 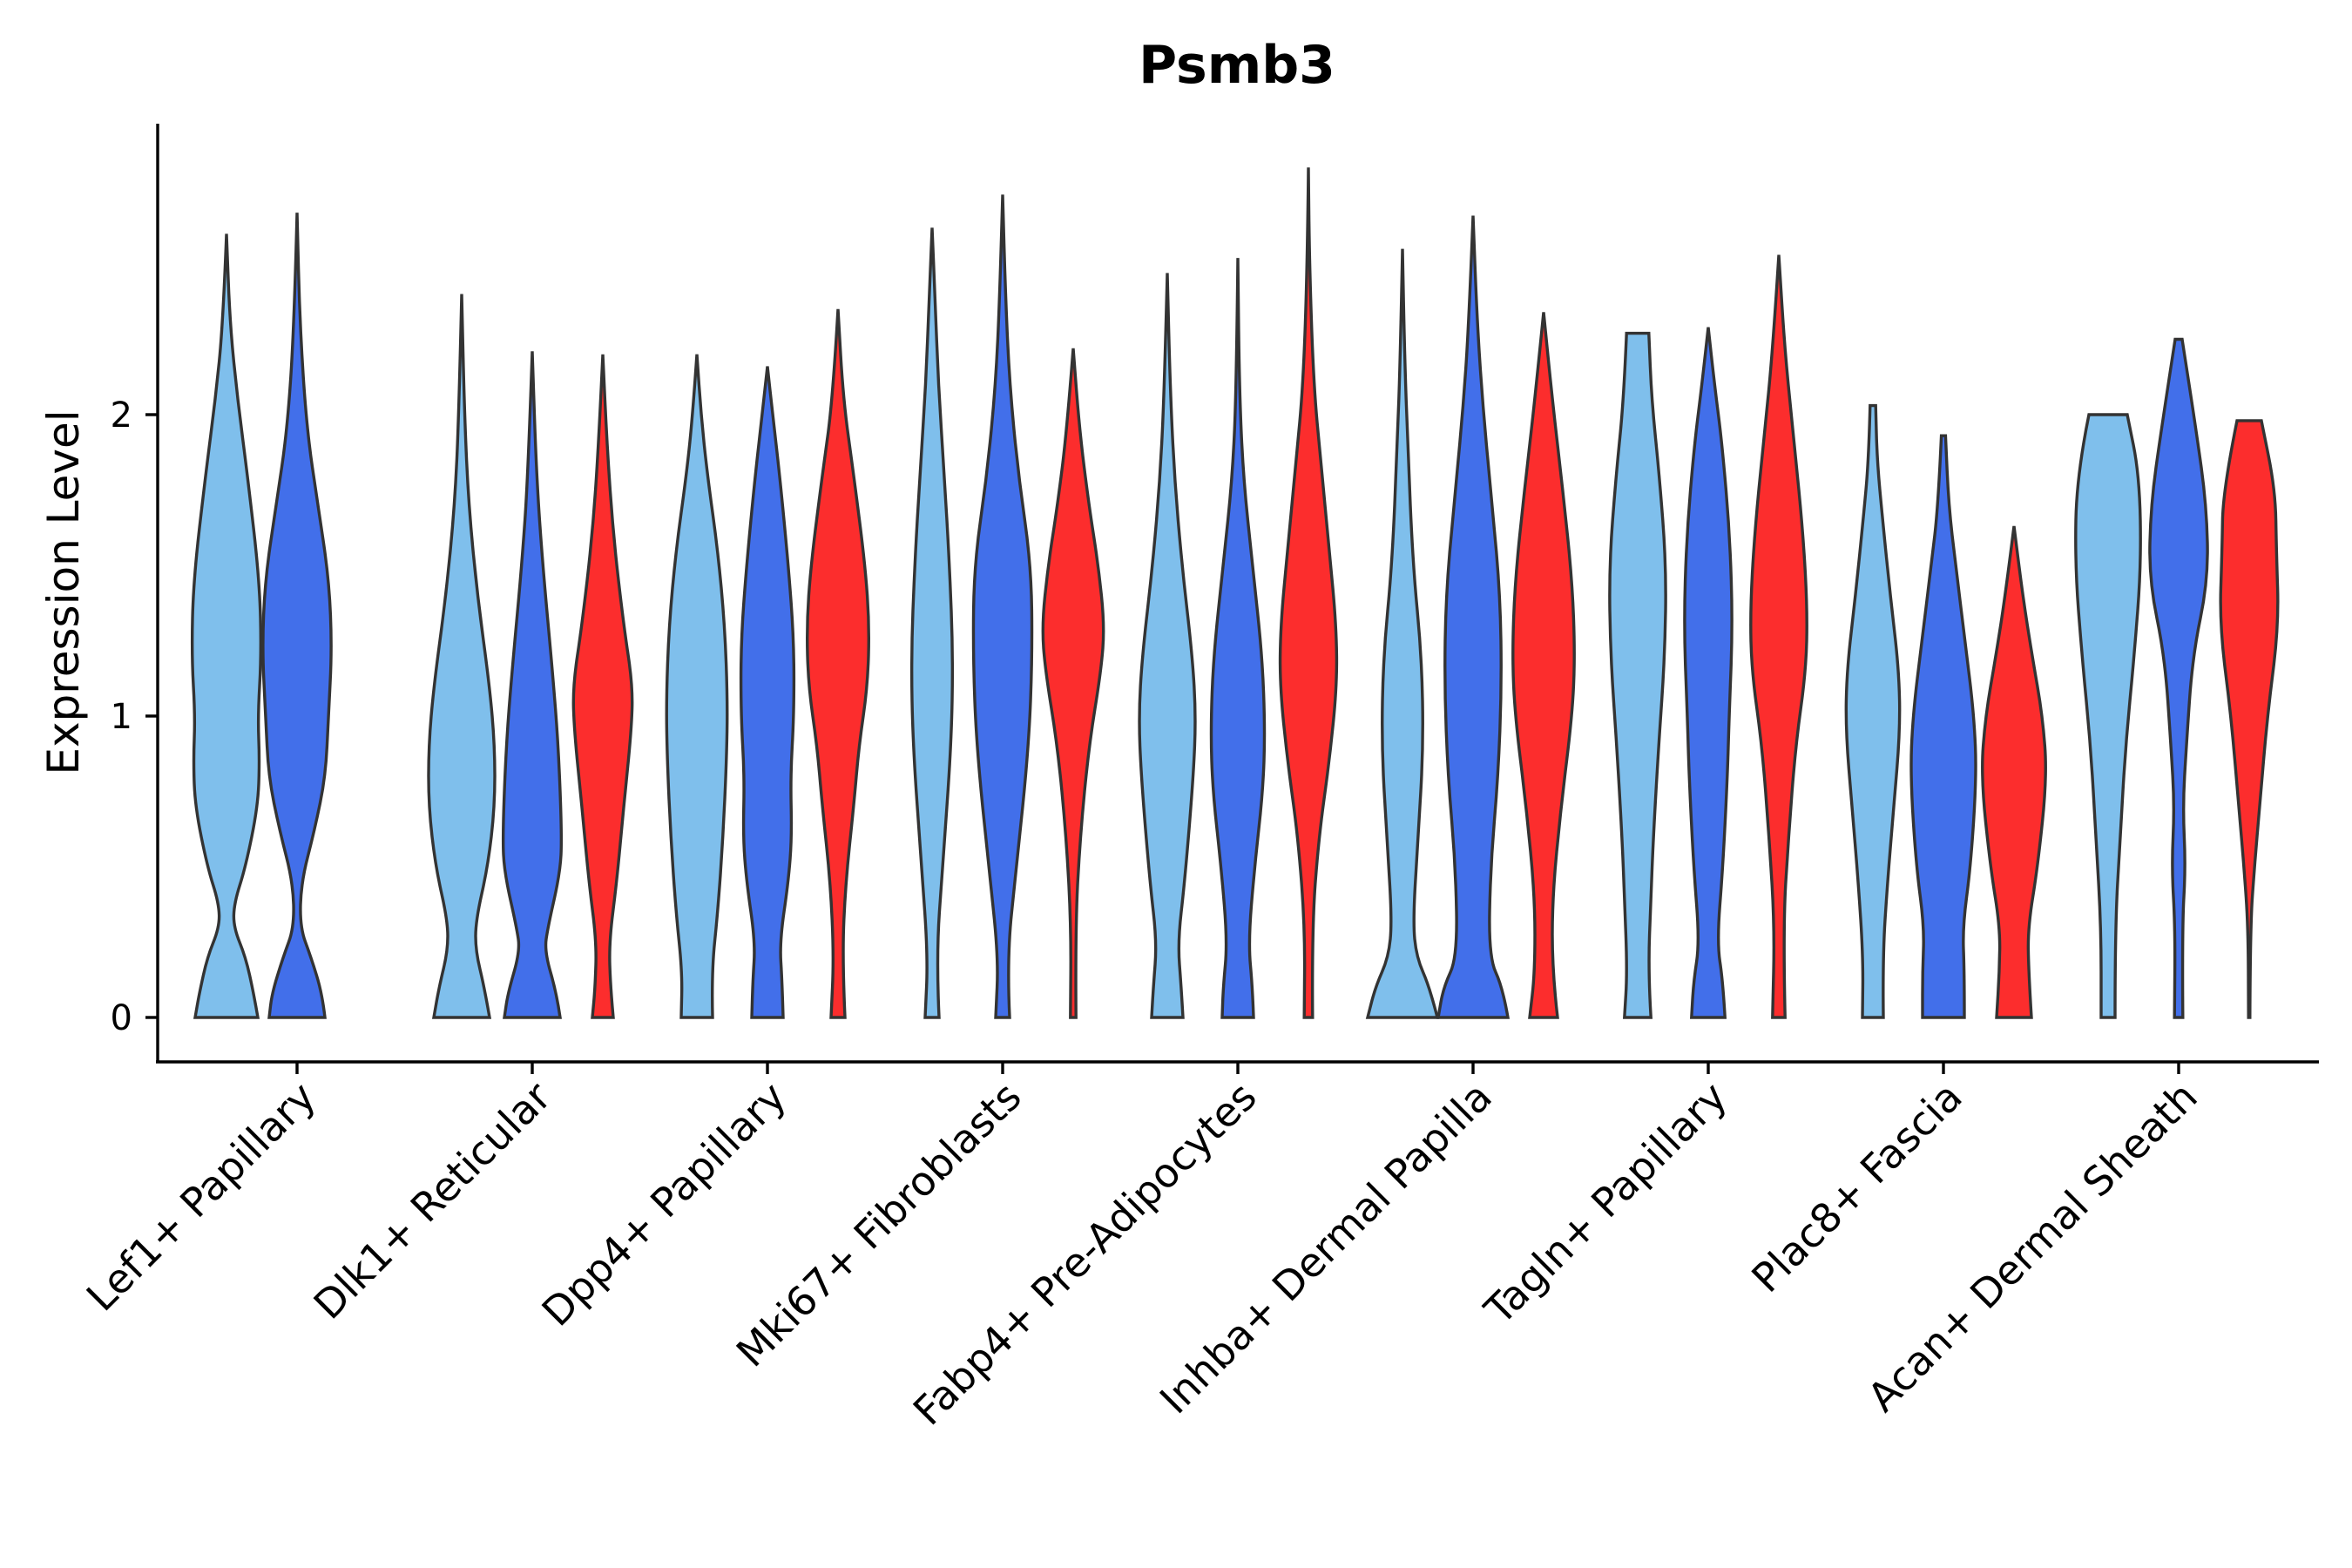 What do you see at coordinates (201, 1197) in the screenshot?
I see `x-tick-label-1: Lef1+ Papillary` at bounding box center [201, 1197].